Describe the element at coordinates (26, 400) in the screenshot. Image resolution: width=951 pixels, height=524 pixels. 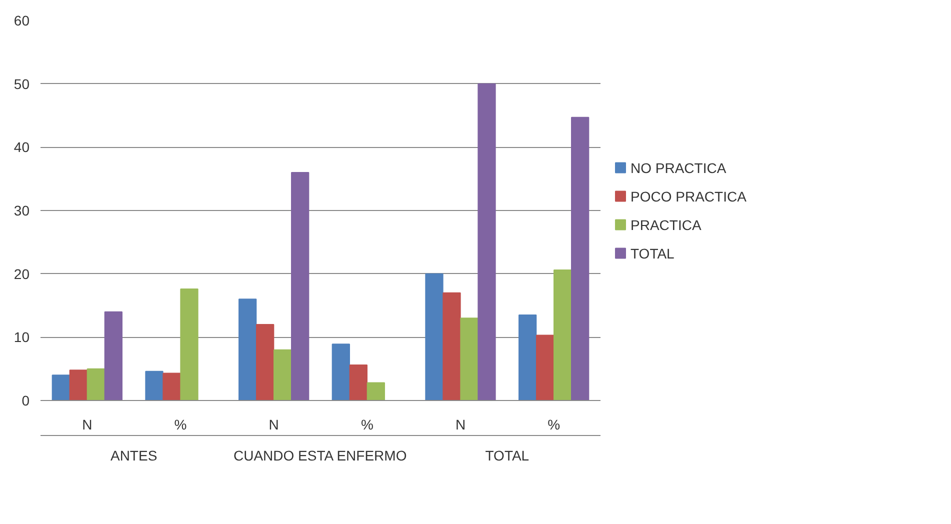
I see `y-tick-label: 0` at that location.